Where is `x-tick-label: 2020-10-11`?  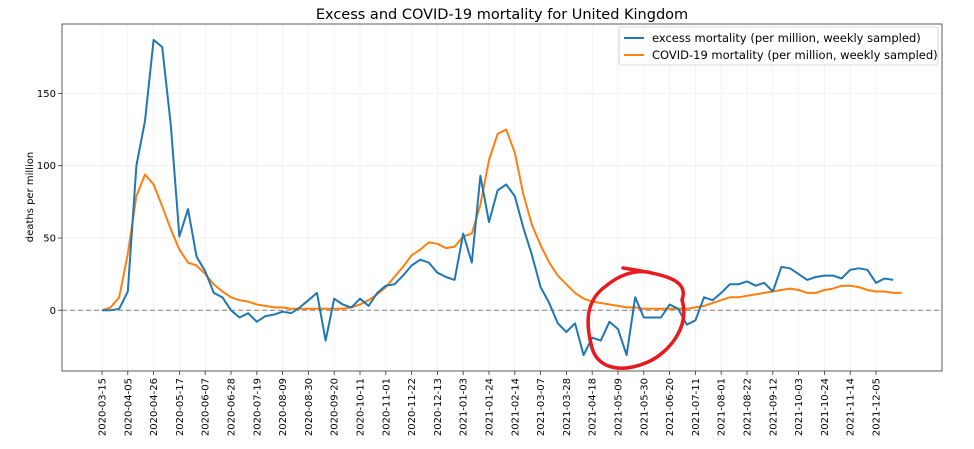
x-tick-label: 2020-10-11 is located at coordinates (361, 407).